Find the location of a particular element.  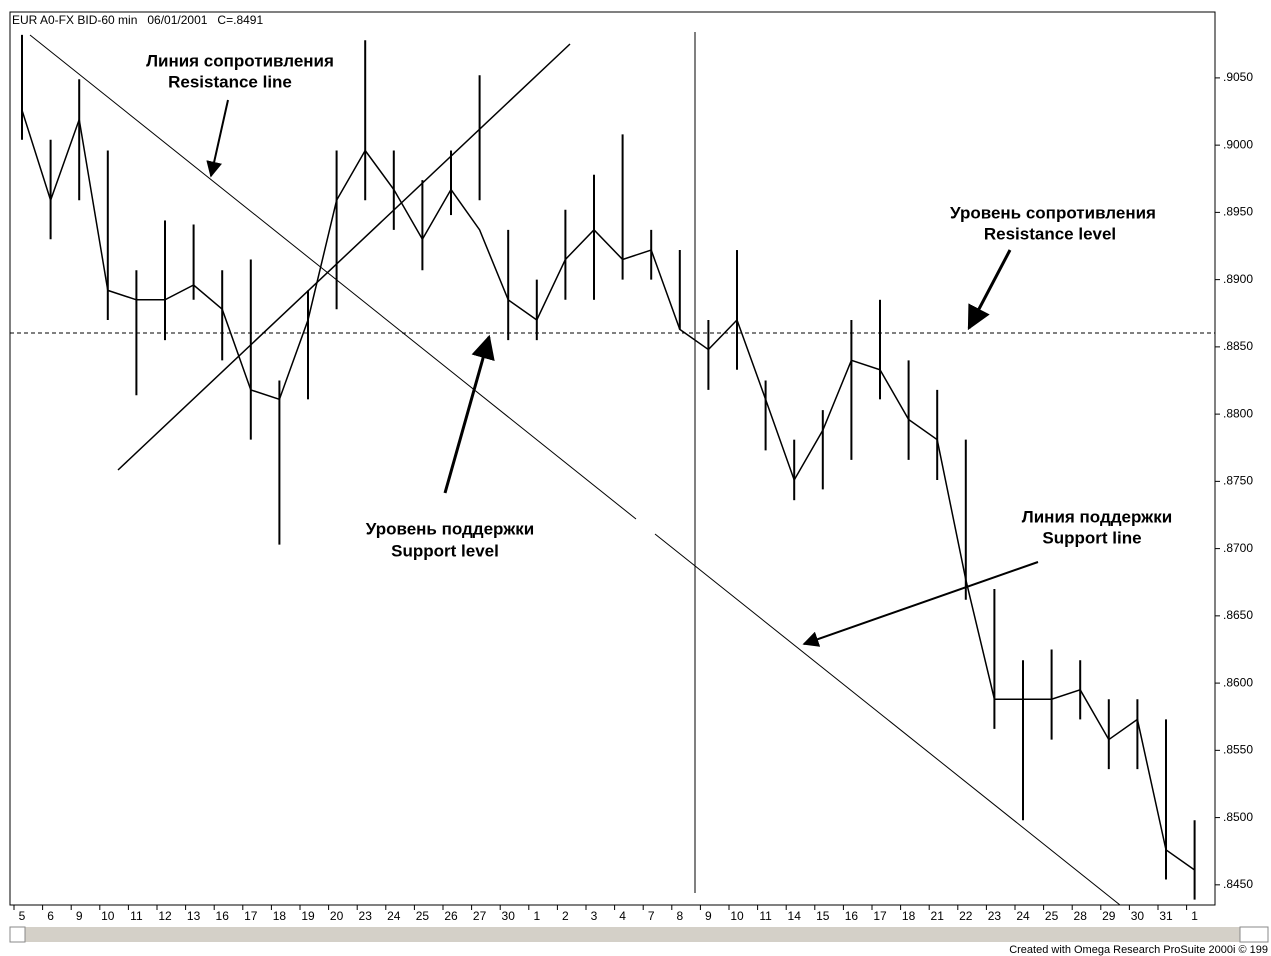

x-tick-label: 5 is located at coordinates (22, 916).